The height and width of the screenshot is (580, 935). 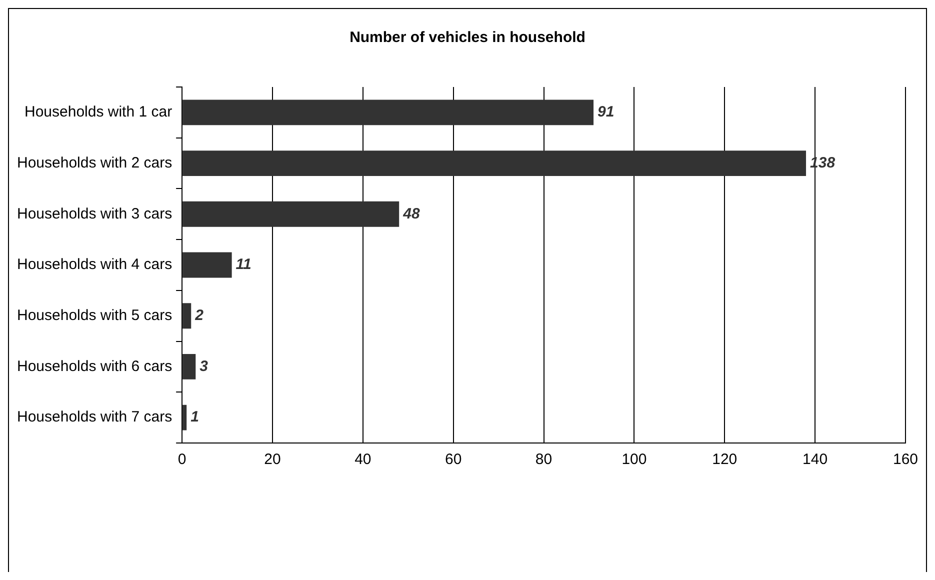 What do you see at coordinates (94, 315) in the screenshot?
I see `y-tick-label: Households with 5 cars` at bounding box center [94, 315].